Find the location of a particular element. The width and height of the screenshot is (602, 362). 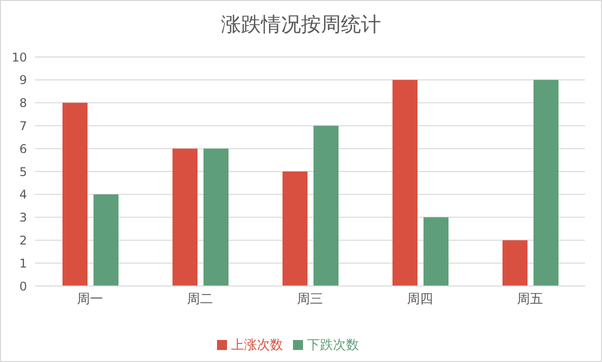

y-tick-label: 6 is located at coordinates (23, 149).